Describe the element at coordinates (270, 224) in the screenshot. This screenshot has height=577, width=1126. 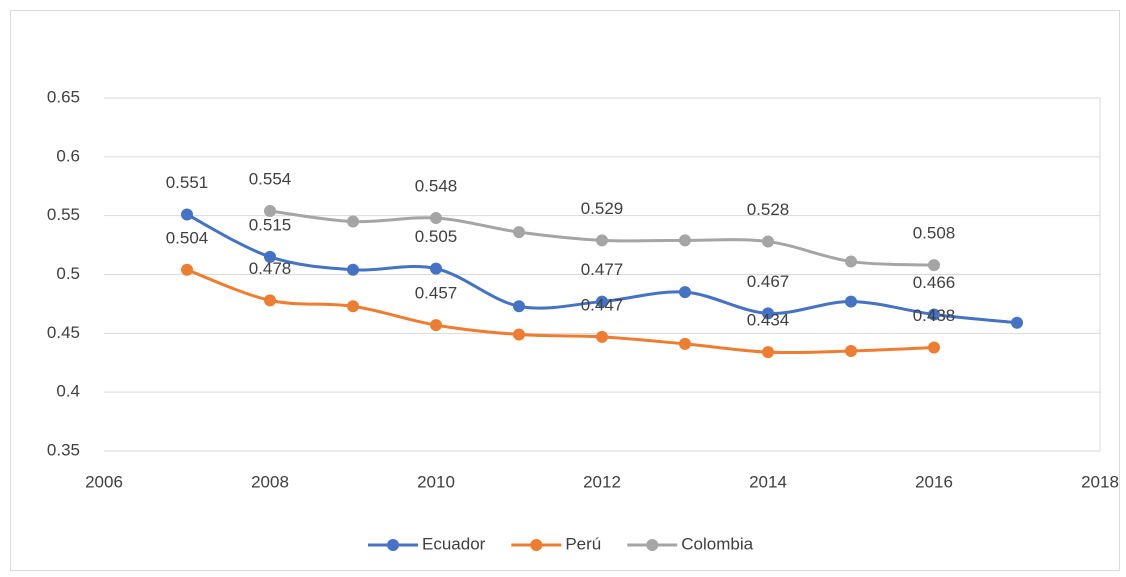
I see `data-label: 0.515` at that location.